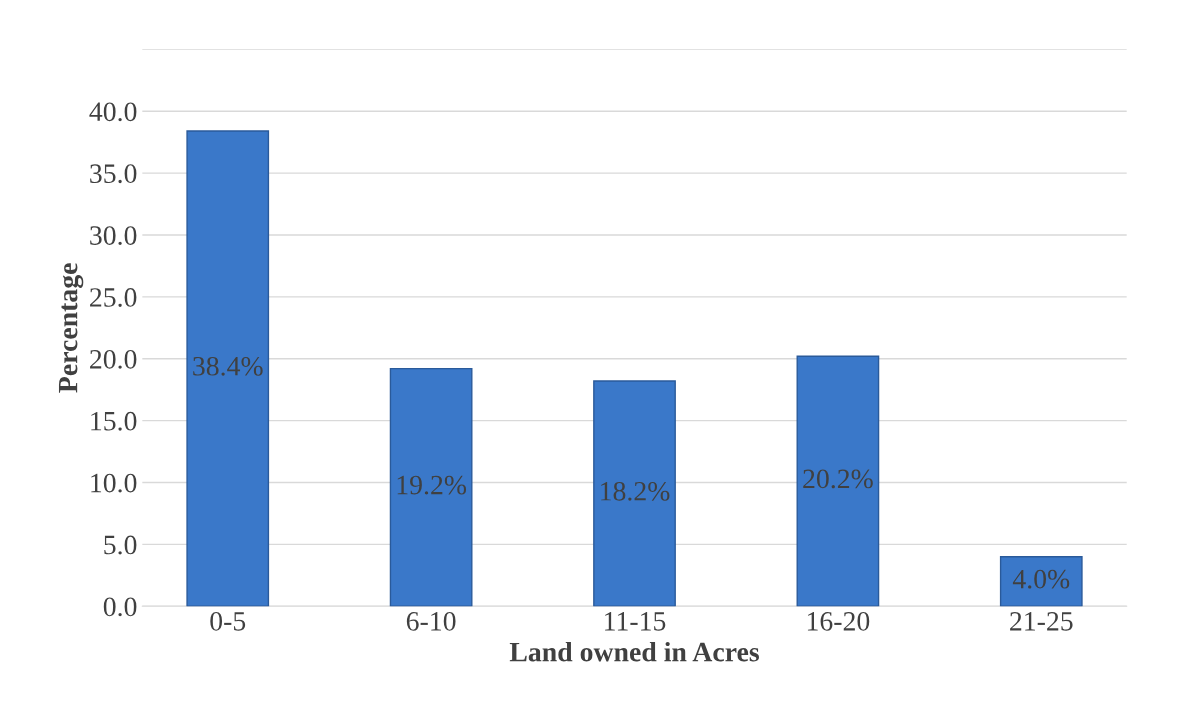 The height and width of the screenshot is (705, 1186). What do you see at coordinates (228, 621) in the screenshot?
I see `x-tick-label: 0-5` at bounding box center [228, 621].